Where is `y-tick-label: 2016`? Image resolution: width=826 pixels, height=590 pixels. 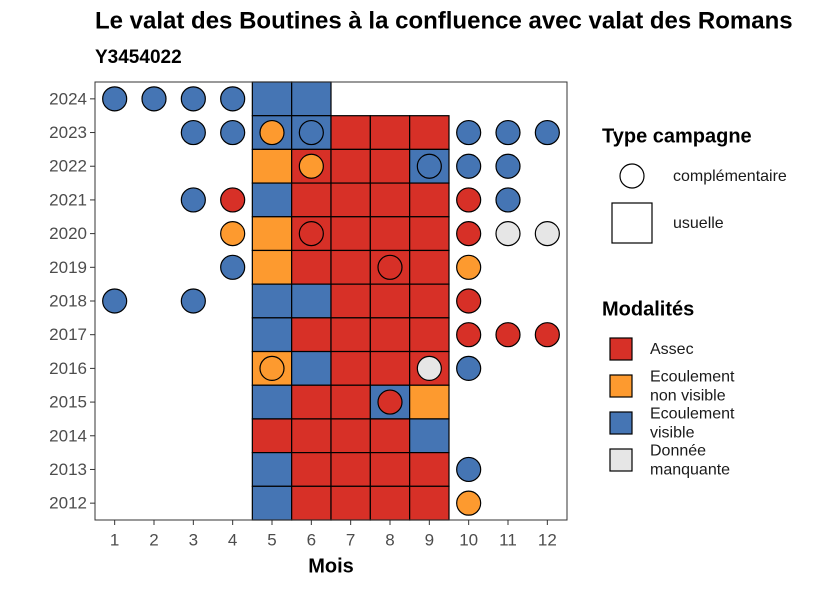 y-tick-label: 2016 is located at coordinates (68, 368).